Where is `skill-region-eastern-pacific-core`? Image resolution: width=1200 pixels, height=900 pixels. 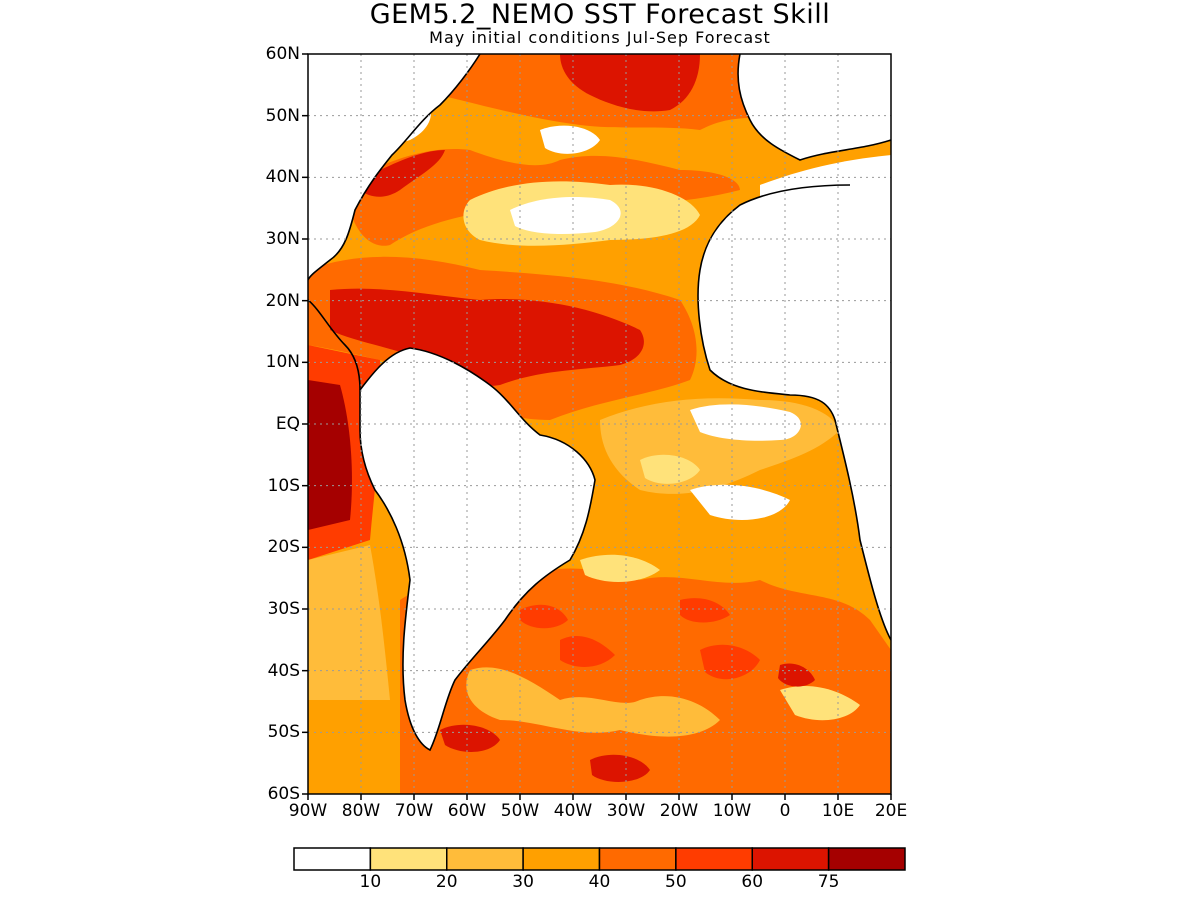 skill-region-eastern-pacific-core is located at coordinates (330, 455).